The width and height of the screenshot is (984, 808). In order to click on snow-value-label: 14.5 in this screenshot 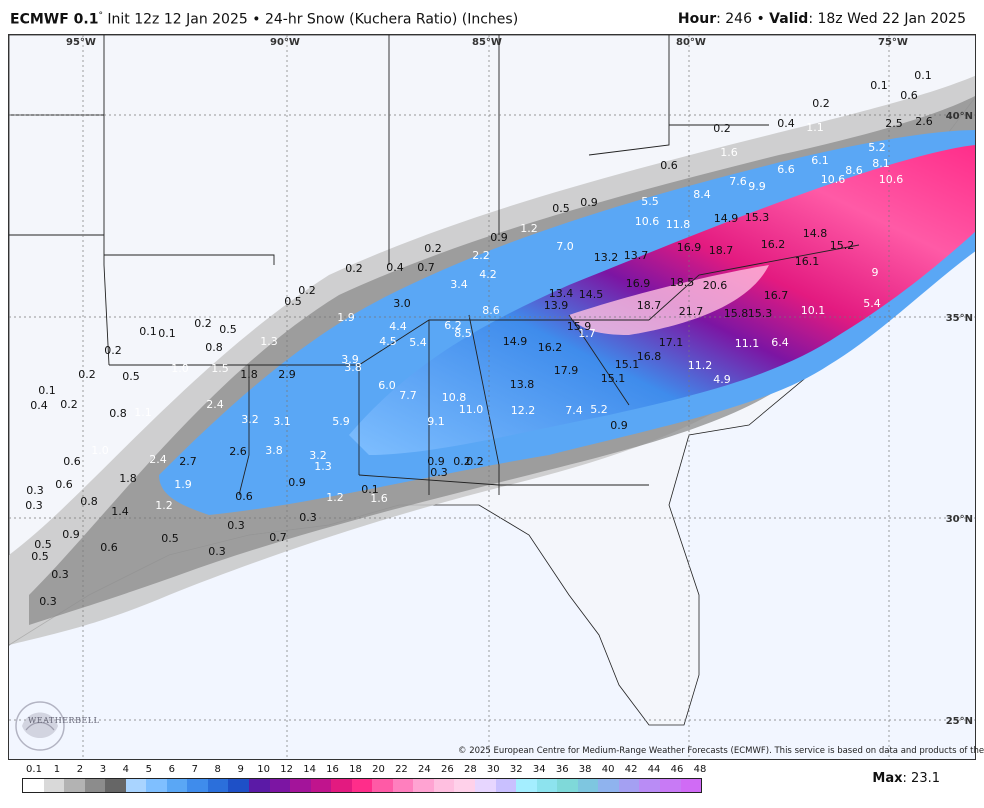, I will do `click(591, 294)`.